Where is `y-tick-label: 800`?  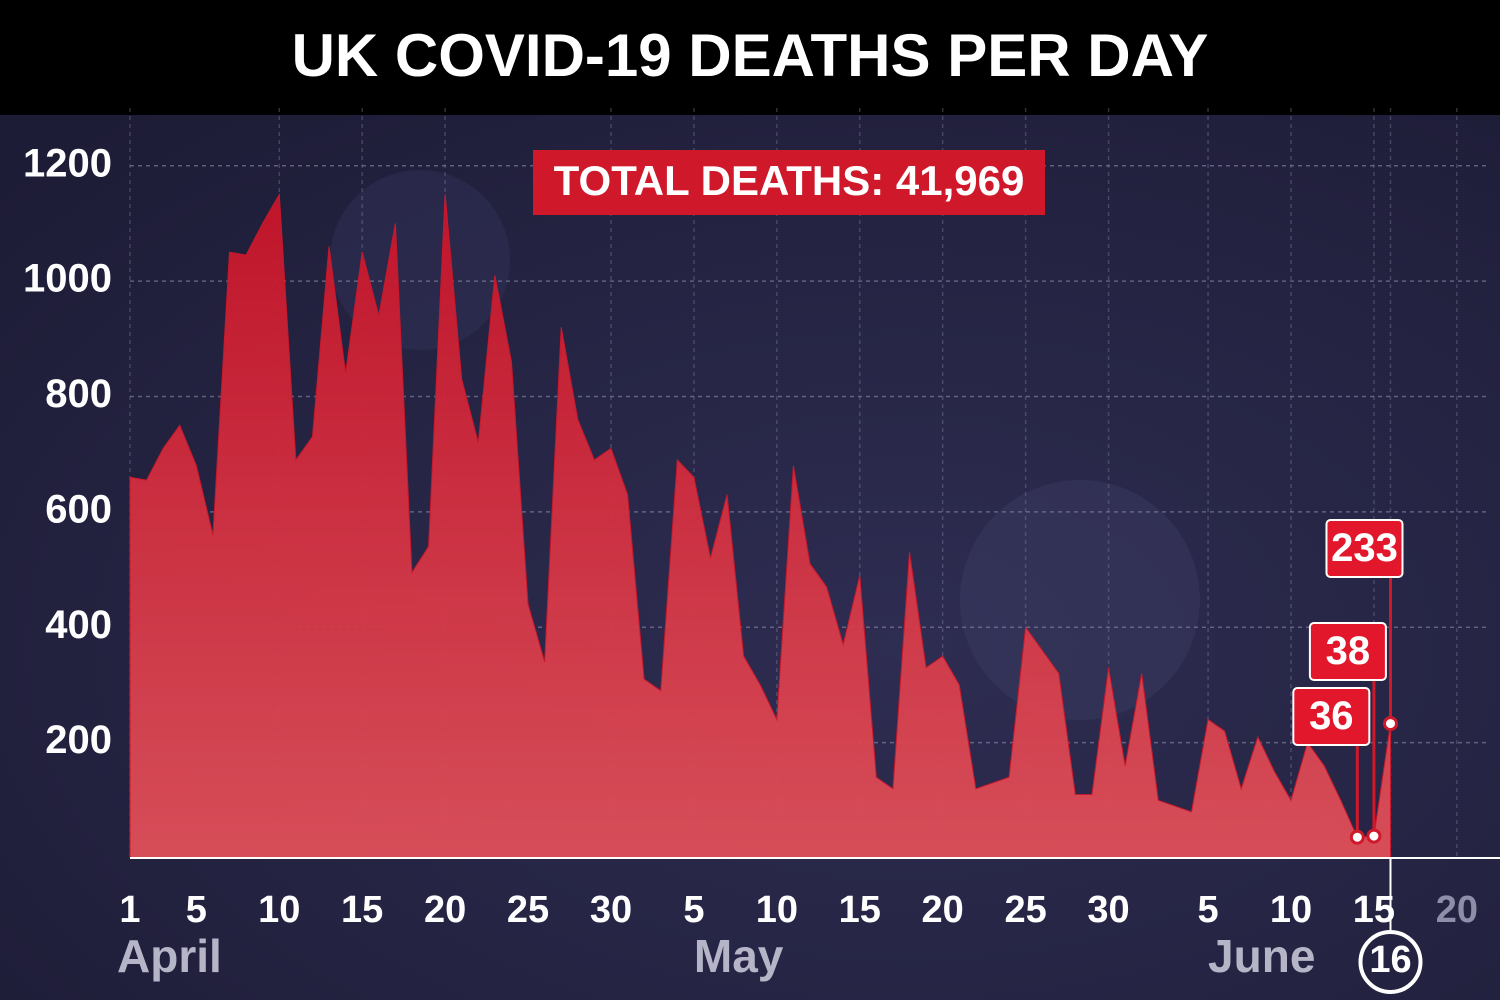
y-tick-label: 800 is located at coordinates (78, 394).